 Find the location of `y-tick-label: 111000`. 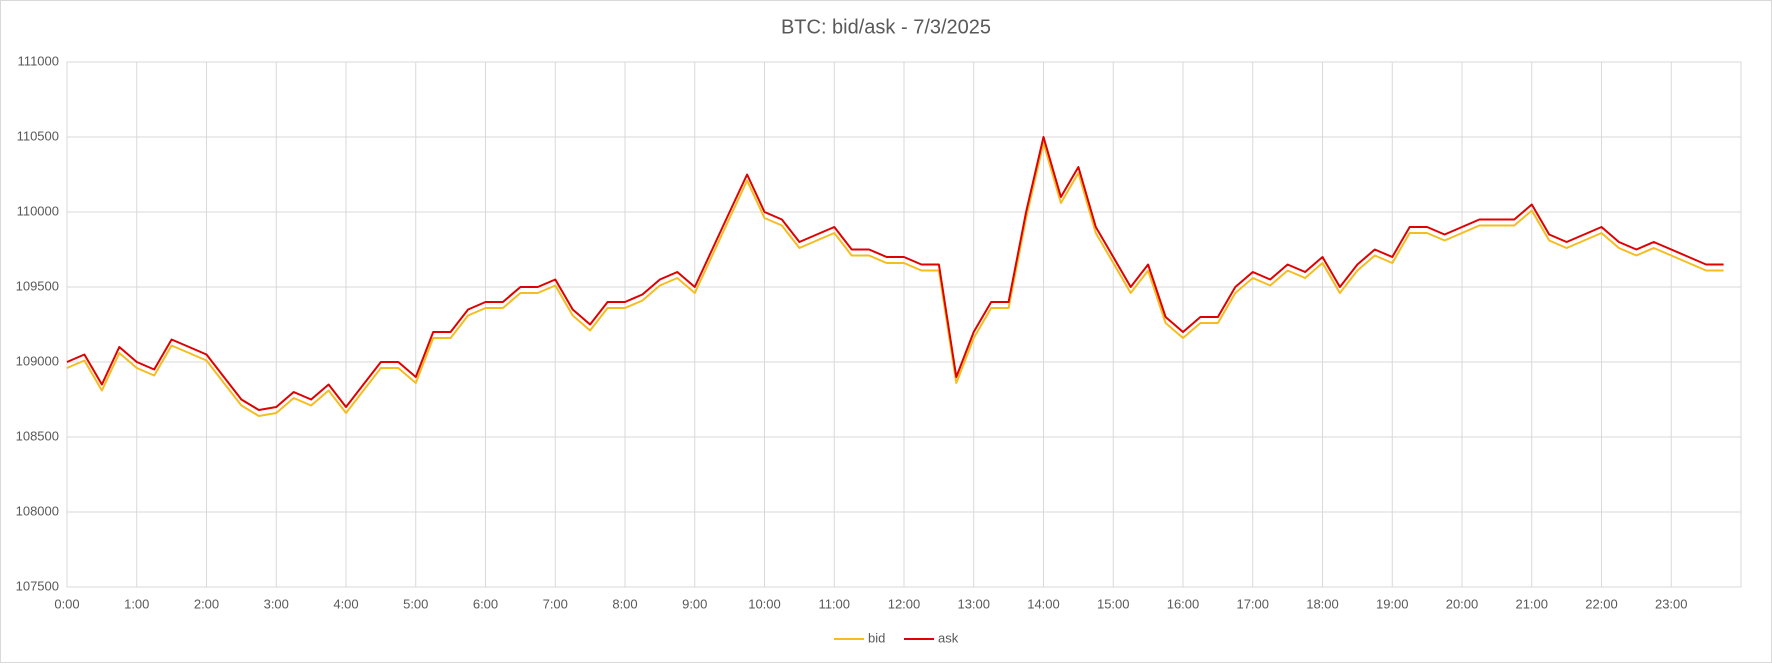

y-tick-label: 111000 is located at coordinates (38, 60).